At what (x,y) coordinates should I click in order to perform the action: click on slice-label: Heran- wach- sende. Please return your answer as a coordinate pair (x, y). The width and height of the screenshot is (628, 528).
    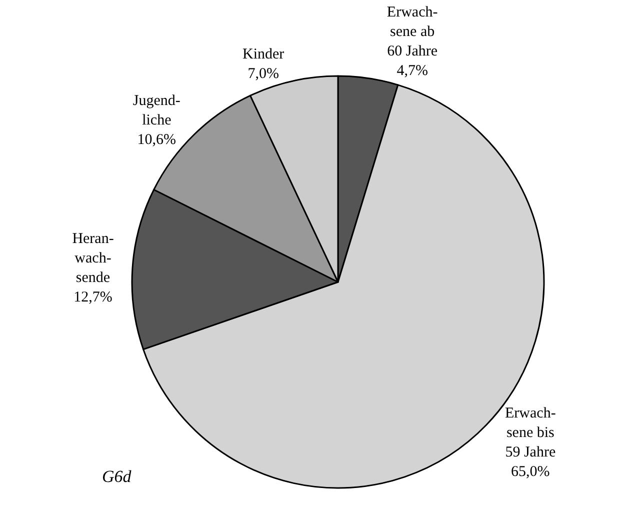
    Looking at the image, I should click on (93, 258).